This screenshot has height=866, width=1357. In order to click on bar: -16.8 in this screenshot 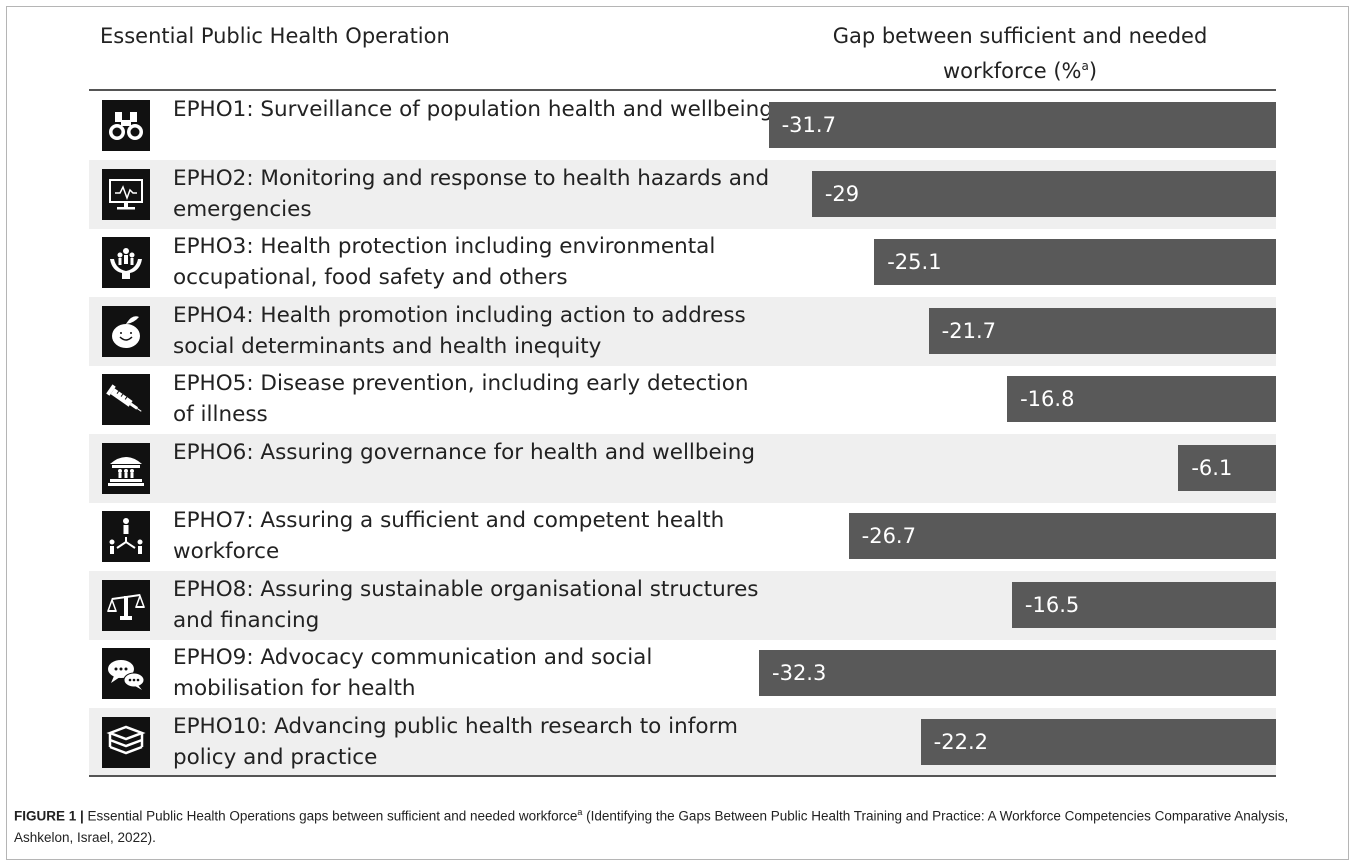, I will do `click(1141, 399)`.